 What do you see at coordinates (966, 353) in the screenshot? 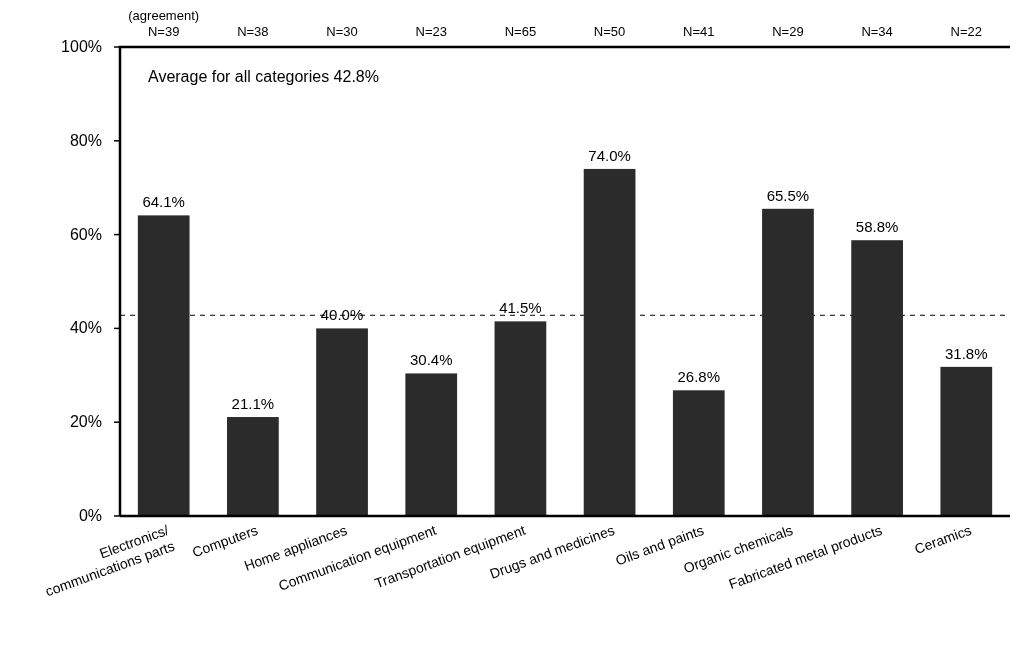
I see `data-label: 31.8%` at bounding box center [966, 353].